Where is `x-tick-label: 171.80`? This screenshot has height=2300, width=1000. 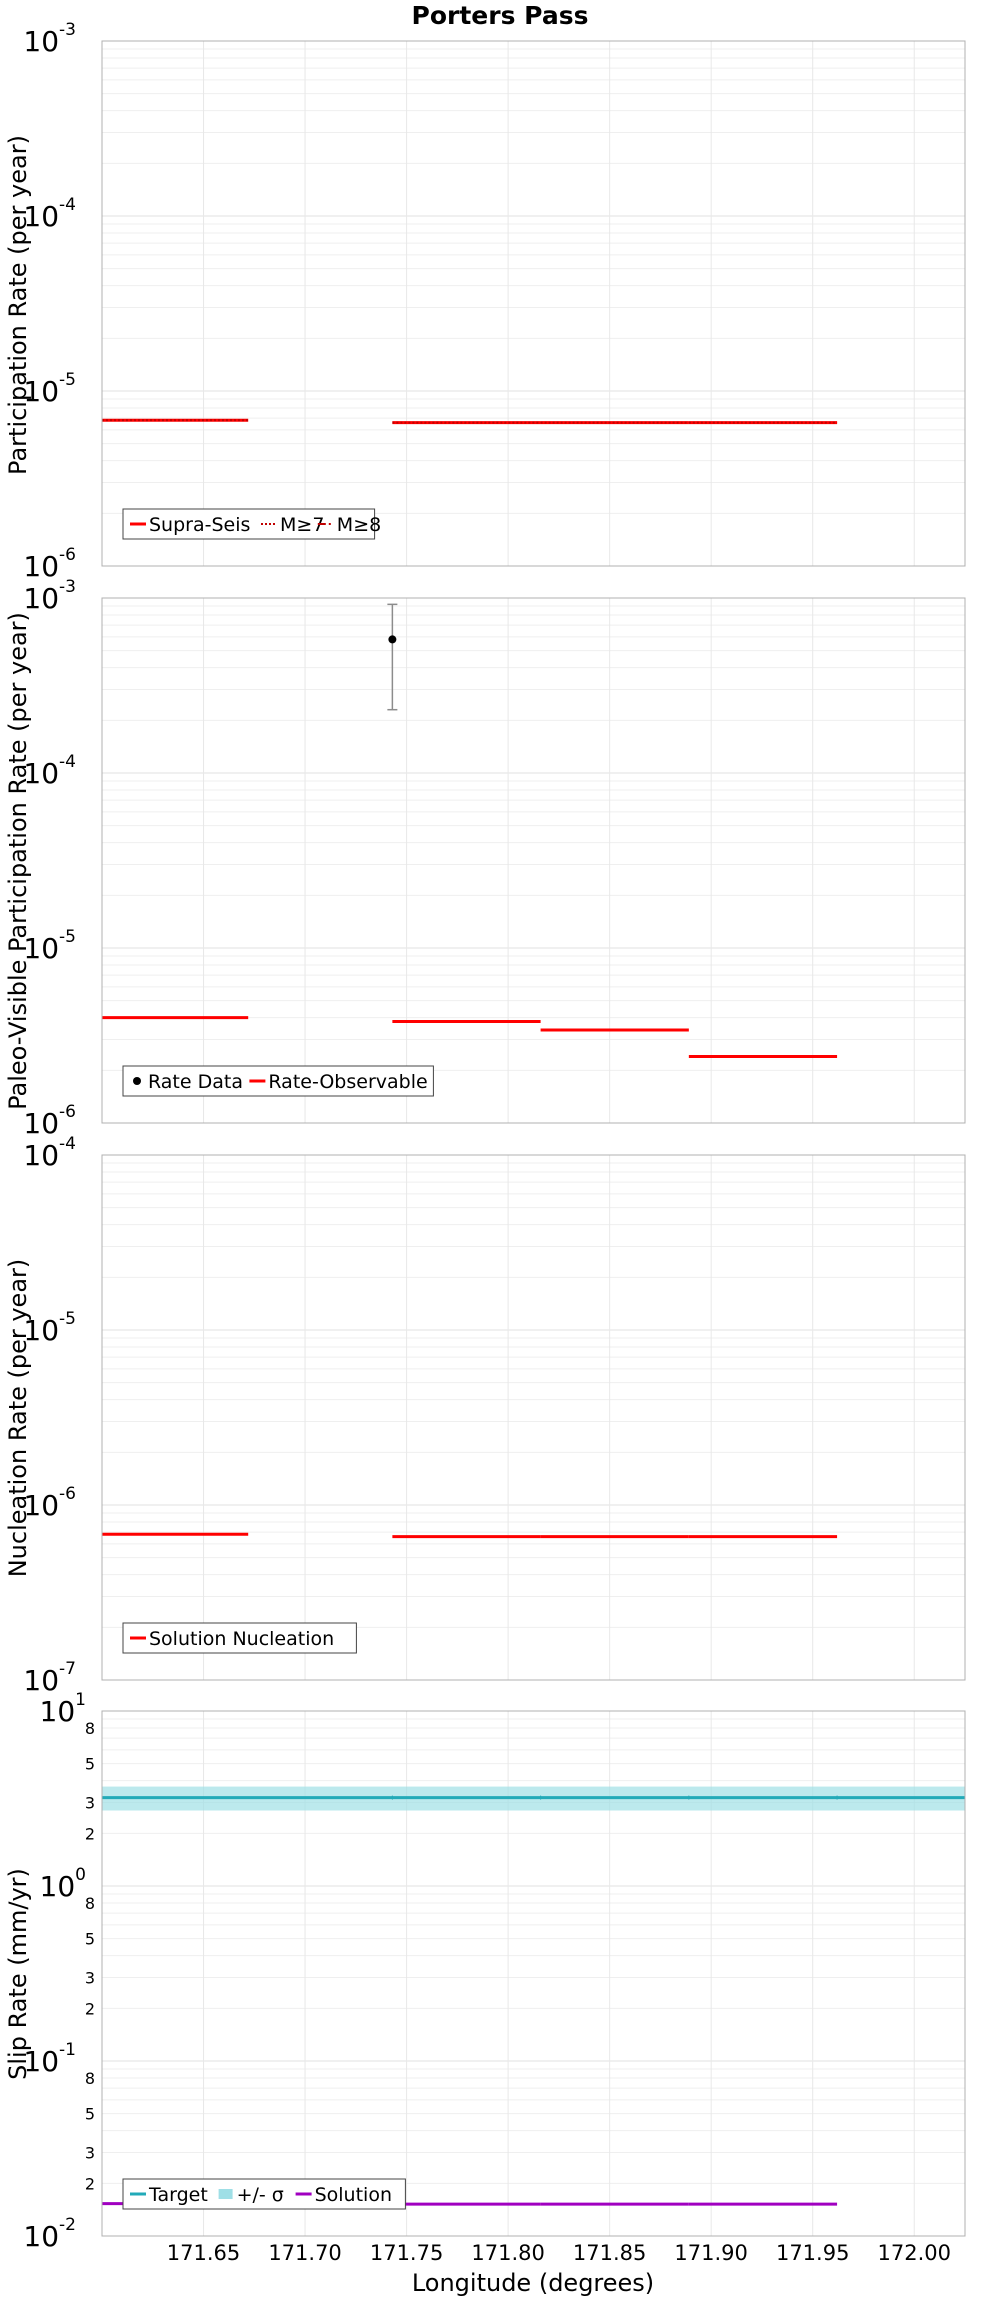
x-tick-label: 171.80 is located at coordinates (507, 2253).